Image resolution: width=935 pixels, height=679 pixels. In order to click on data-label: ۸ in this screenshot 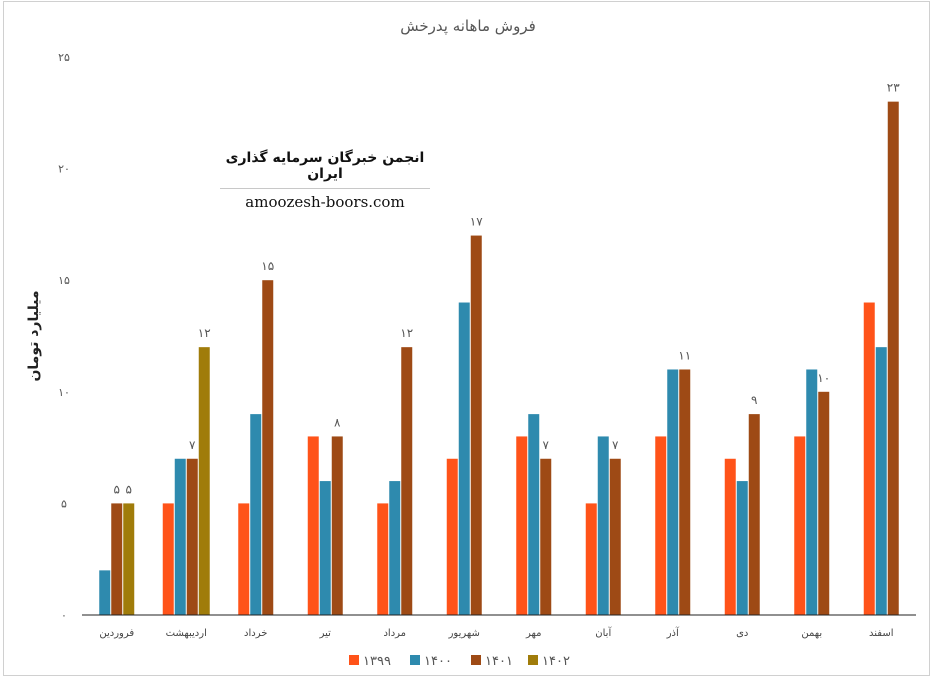, I will do `click(337, 422)`.